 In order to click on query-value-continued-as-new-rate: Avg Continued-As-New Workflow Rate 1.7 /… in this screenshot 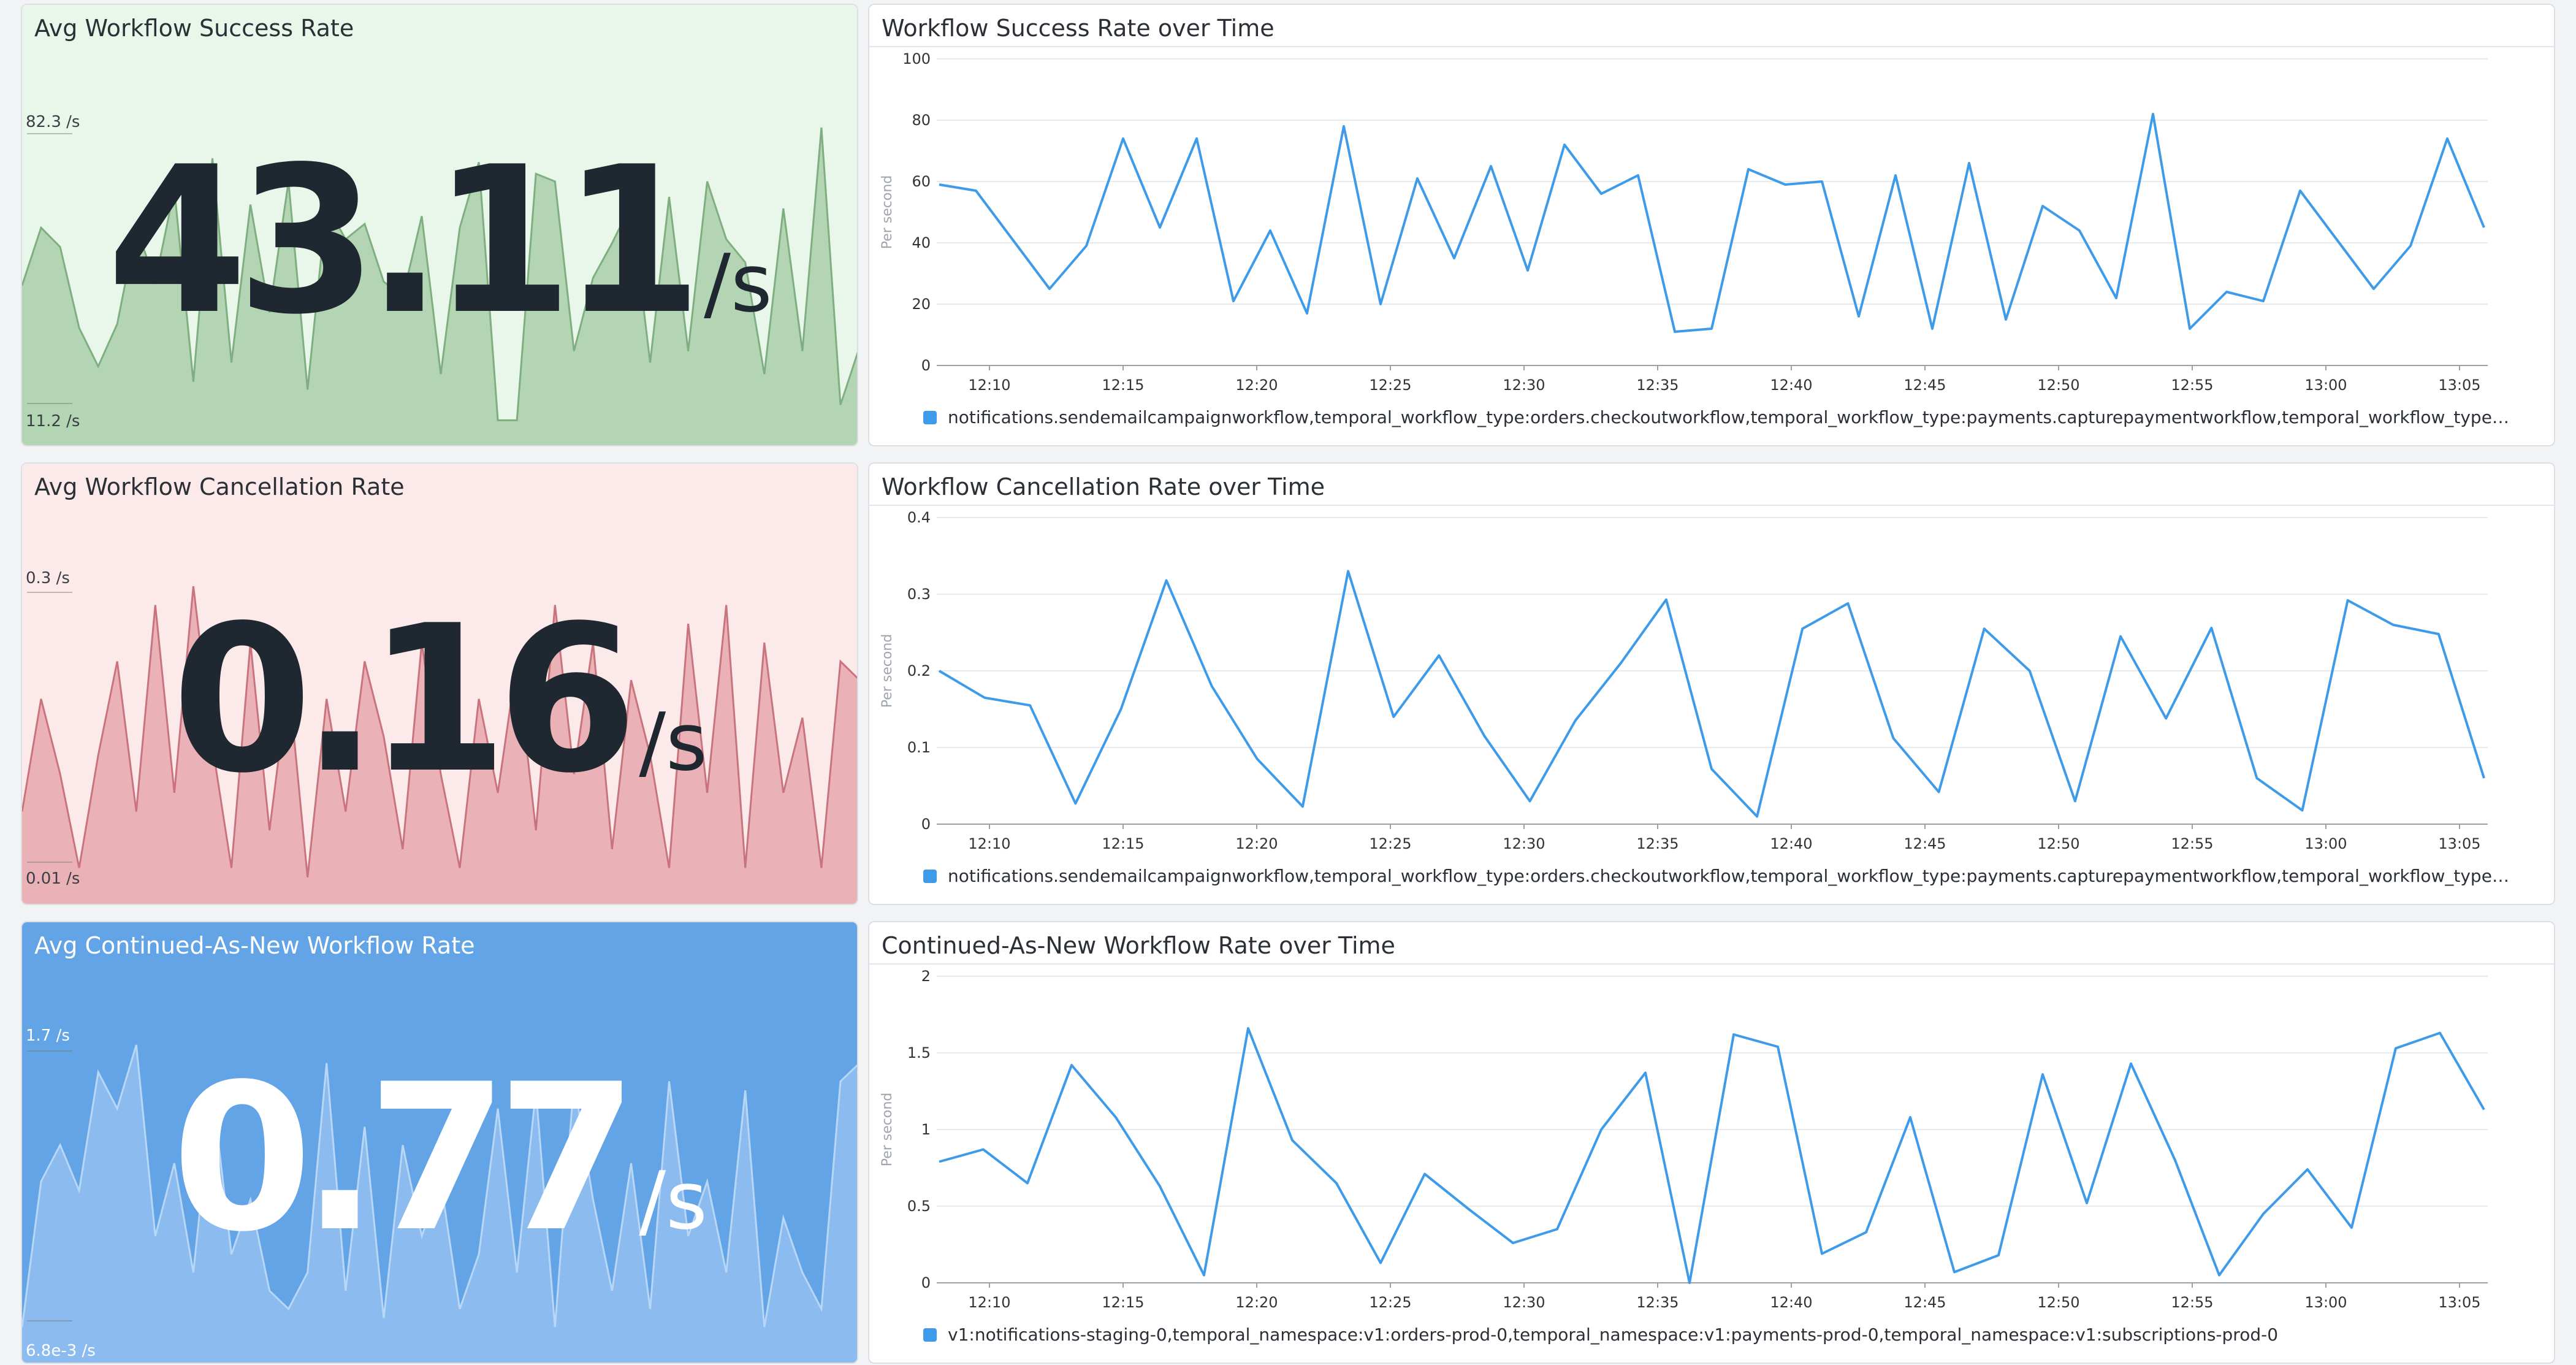, I will do `click(439, 1142)`.